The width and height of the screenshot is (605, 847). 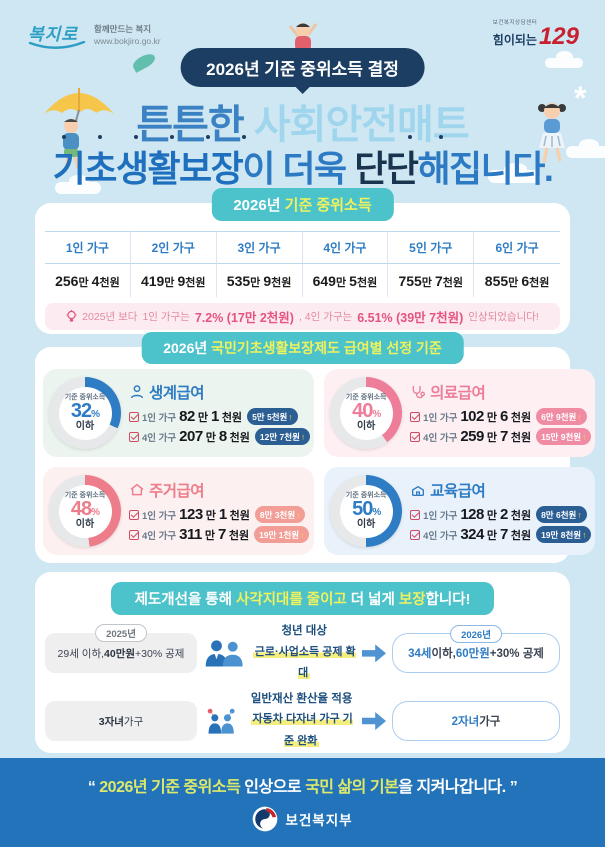 What do you see at coordinates (282, 436) in the screenshot?
I see `increase-badge: 12만 7천원 ↑` at bounding box center [282, 436].